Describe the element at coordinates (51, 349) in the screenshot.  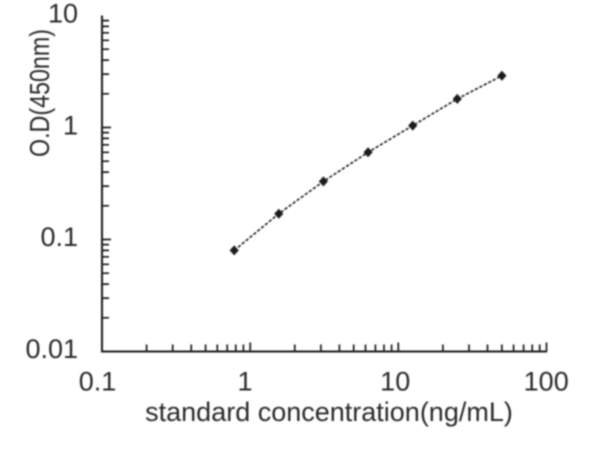
I see `svg-text: 0.01` at that location.